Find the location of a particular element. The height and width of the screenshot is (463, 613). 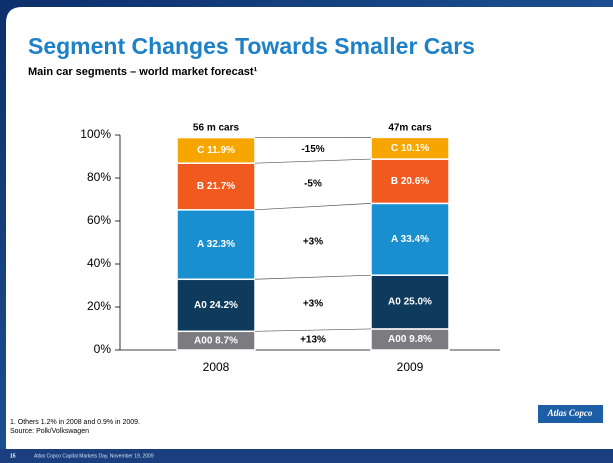

source: Source: Polk/Volkswagen is located at coordinates (49, 431).